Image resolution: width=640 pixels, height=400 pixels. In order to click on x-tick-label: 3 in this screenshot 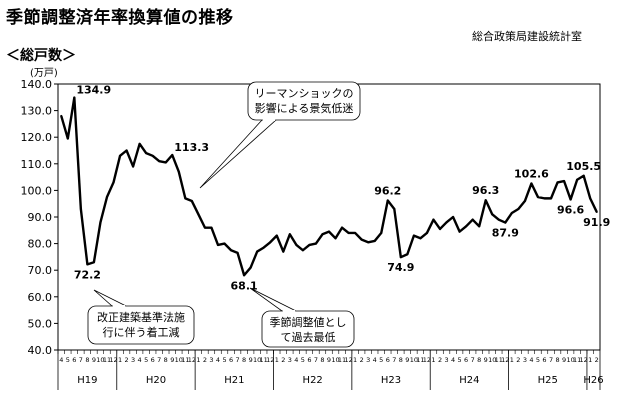, I will do `click(446, 360)`.